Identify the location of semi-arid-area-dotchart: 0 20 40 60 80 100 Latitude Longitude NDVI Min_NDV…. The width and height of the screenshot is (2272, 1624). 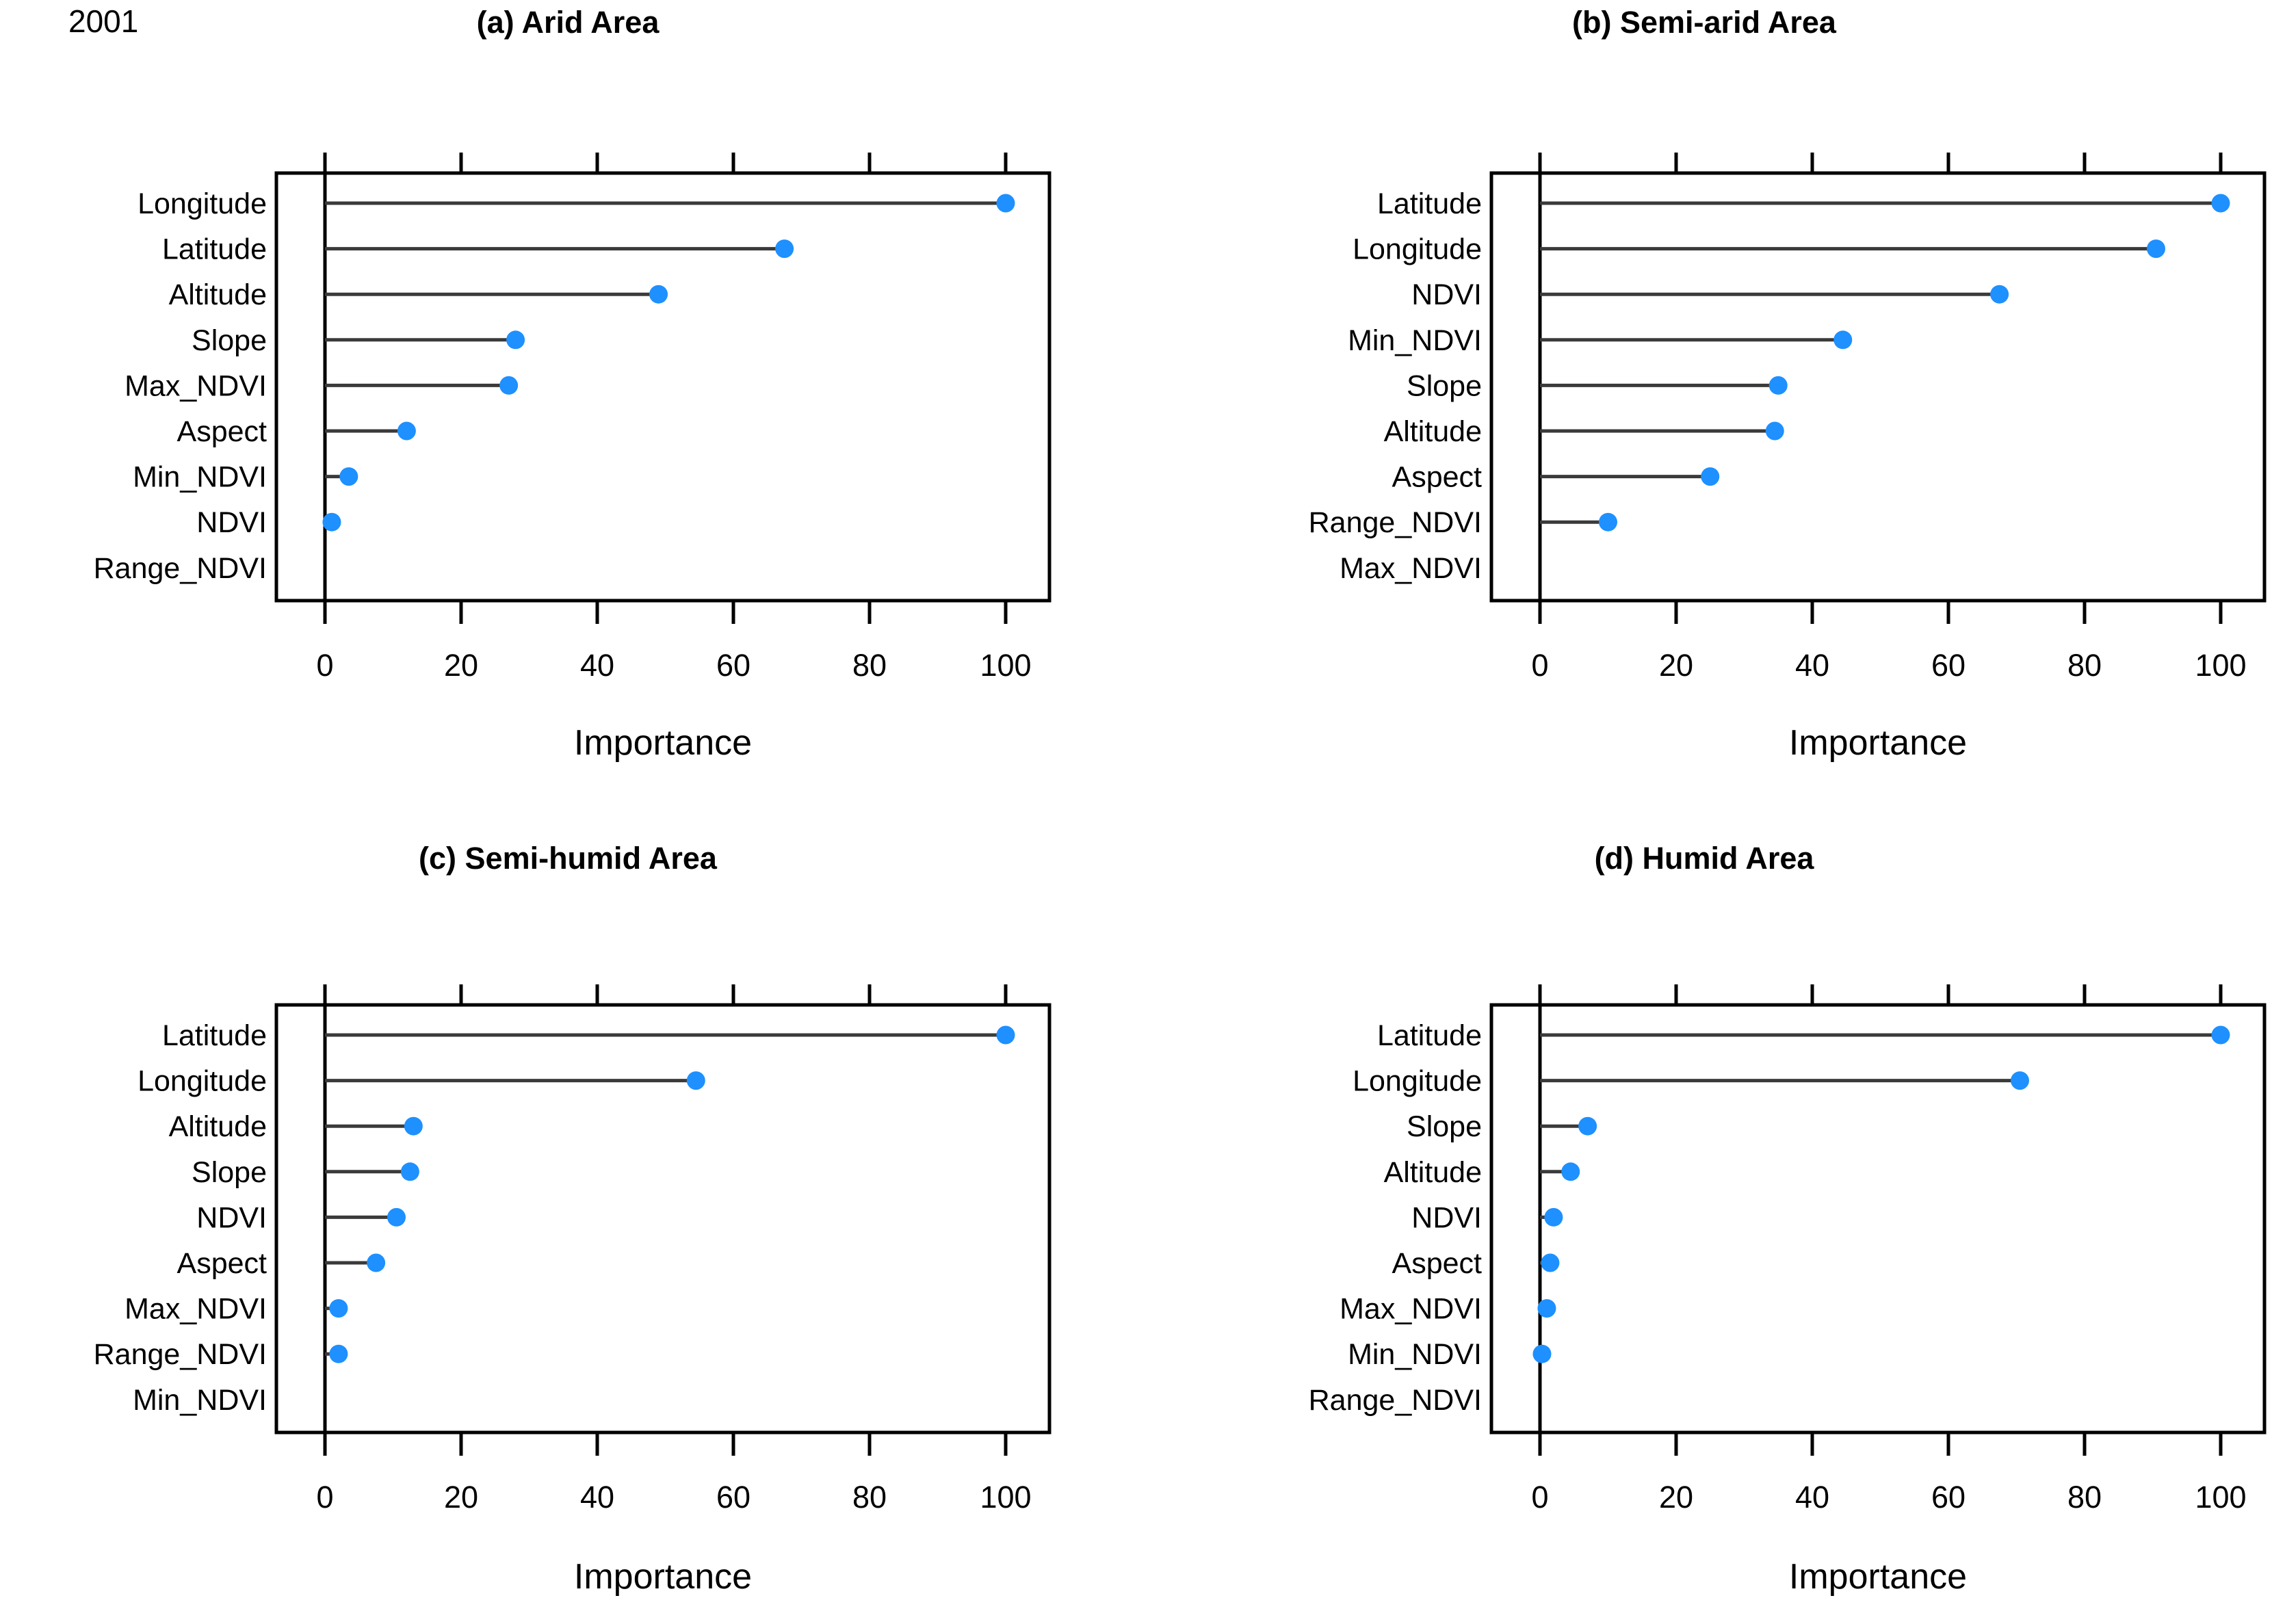
(1788, 418).